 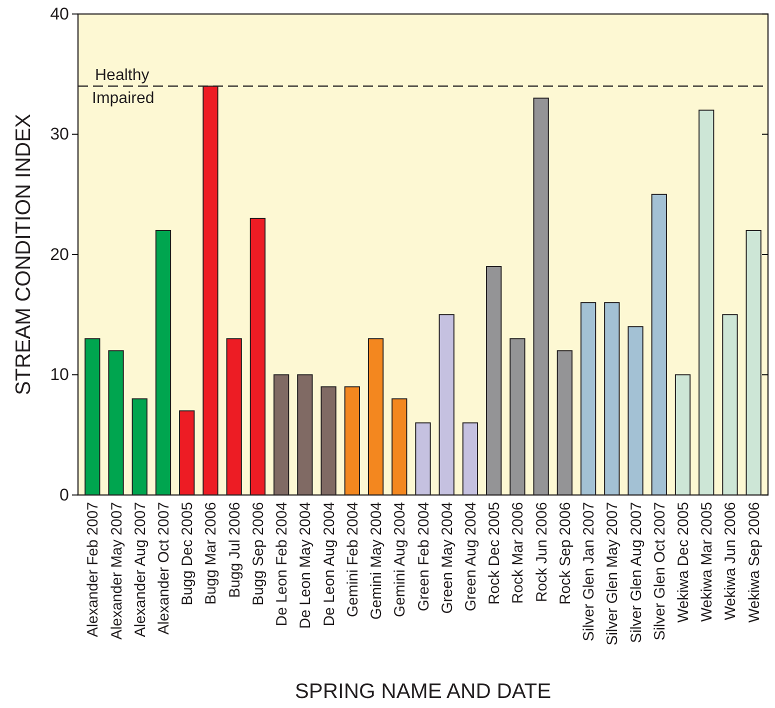 What do you see at coordinates (754, 562) in the screenshot?
I see `x-tick-label: Wekiwa Sep 2006` at bounding box center [754, 562].